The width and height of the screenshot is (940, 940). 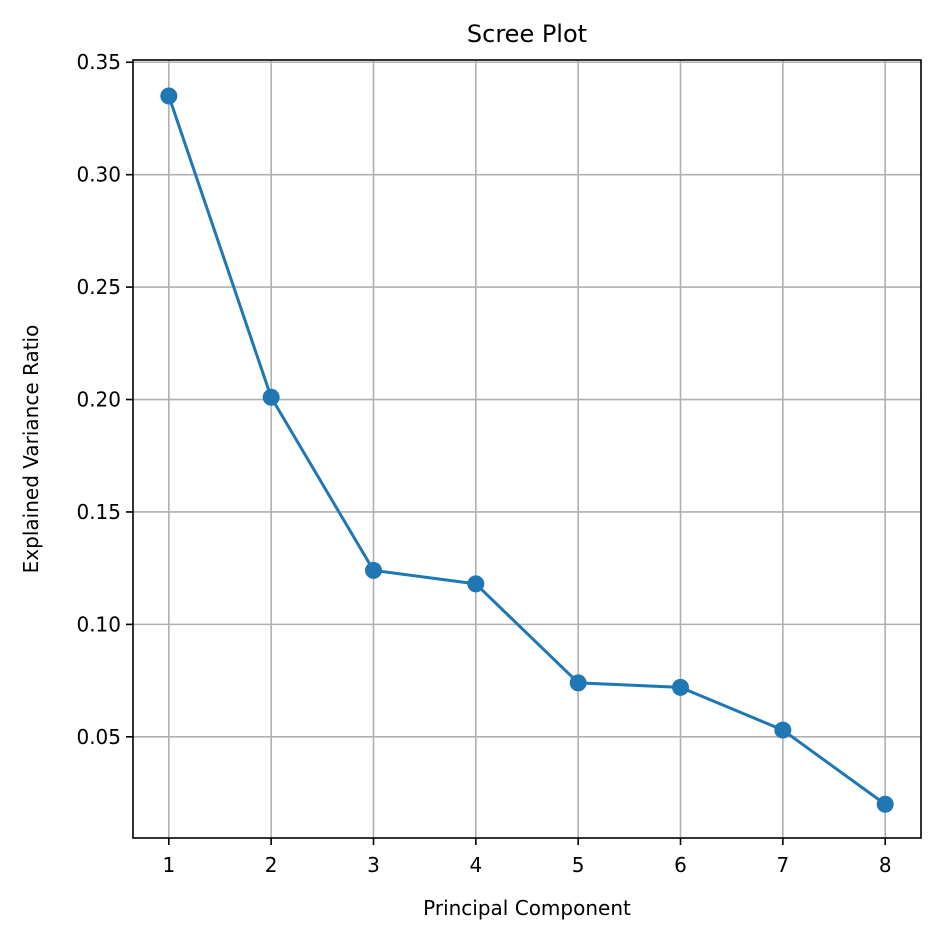 I want to click on x-tick-label: 1, so click(x=168, y=865).